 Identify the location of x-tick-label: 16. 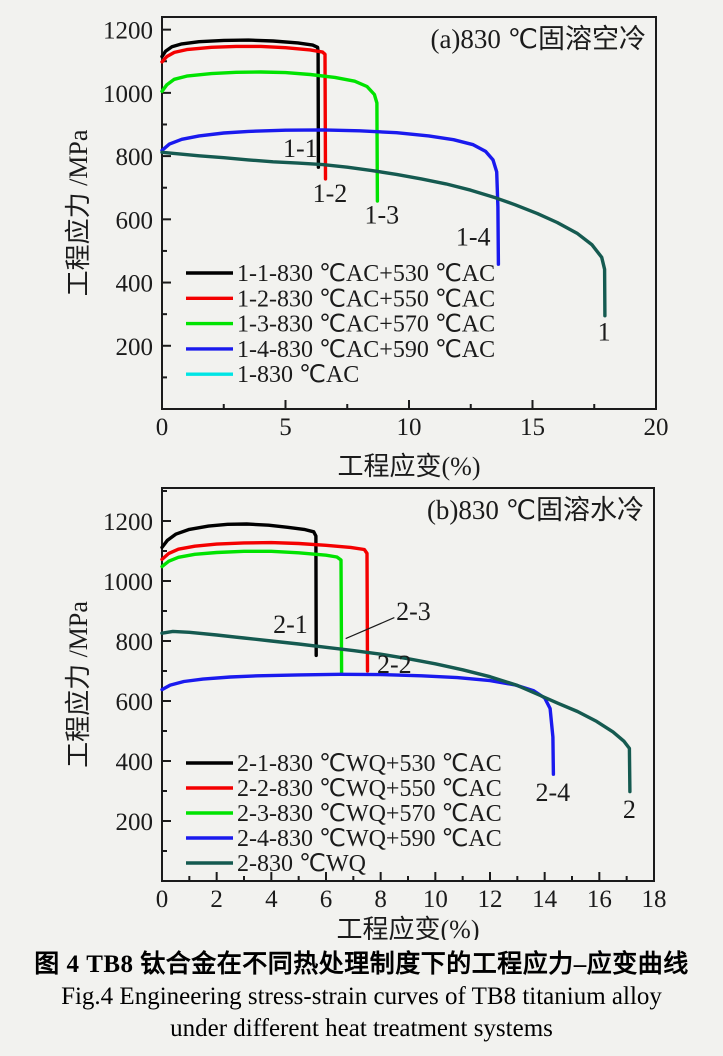
(599, 899).